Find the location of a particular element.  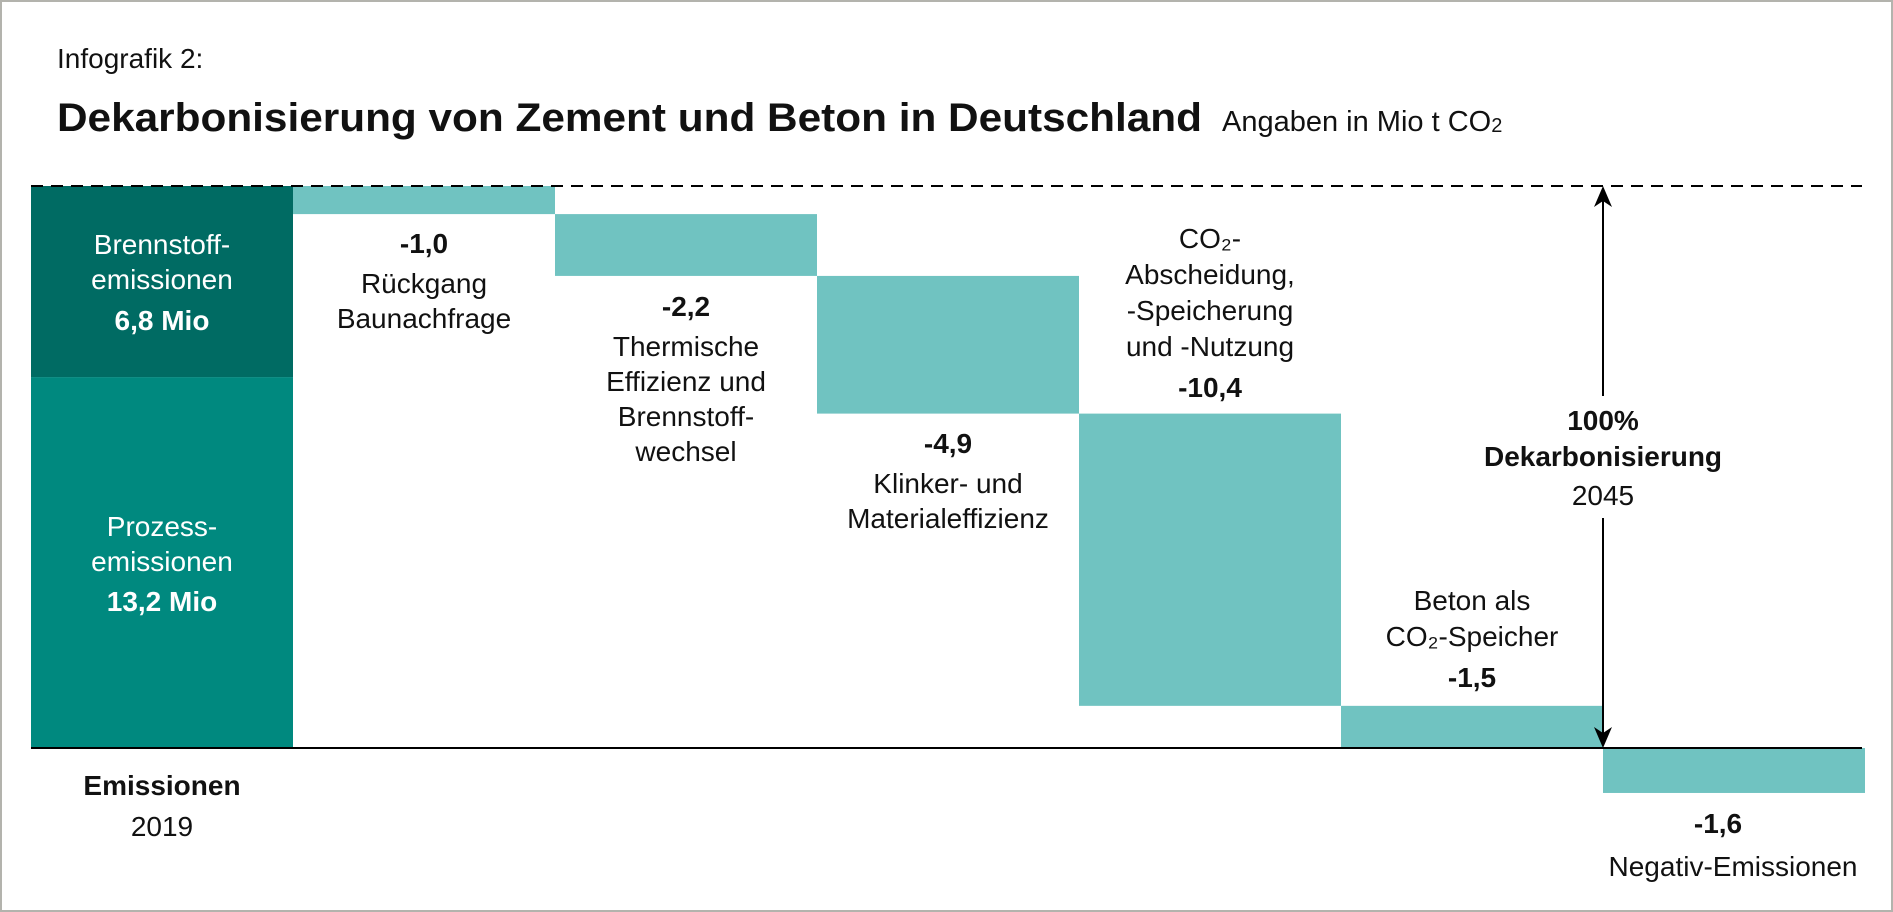

step-2-value-label: -2,2 is located at coordinates (686, 306).